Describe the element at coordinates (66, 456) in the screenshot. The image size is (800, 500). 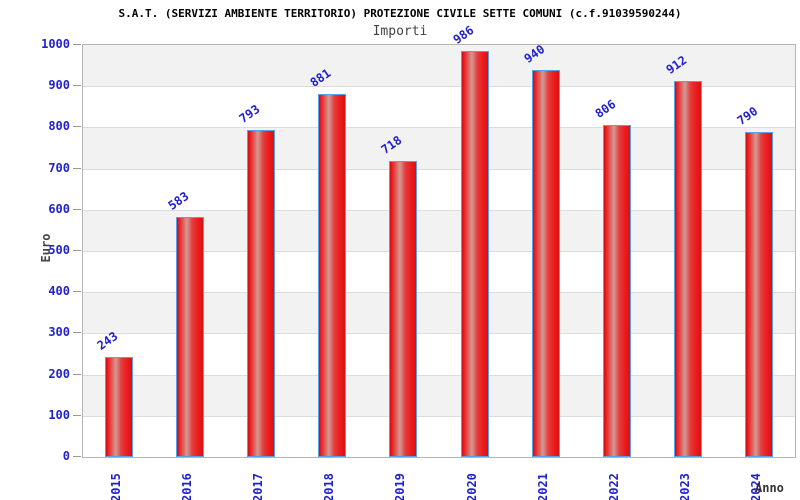
I see `y-tick-label: 0` at that location.